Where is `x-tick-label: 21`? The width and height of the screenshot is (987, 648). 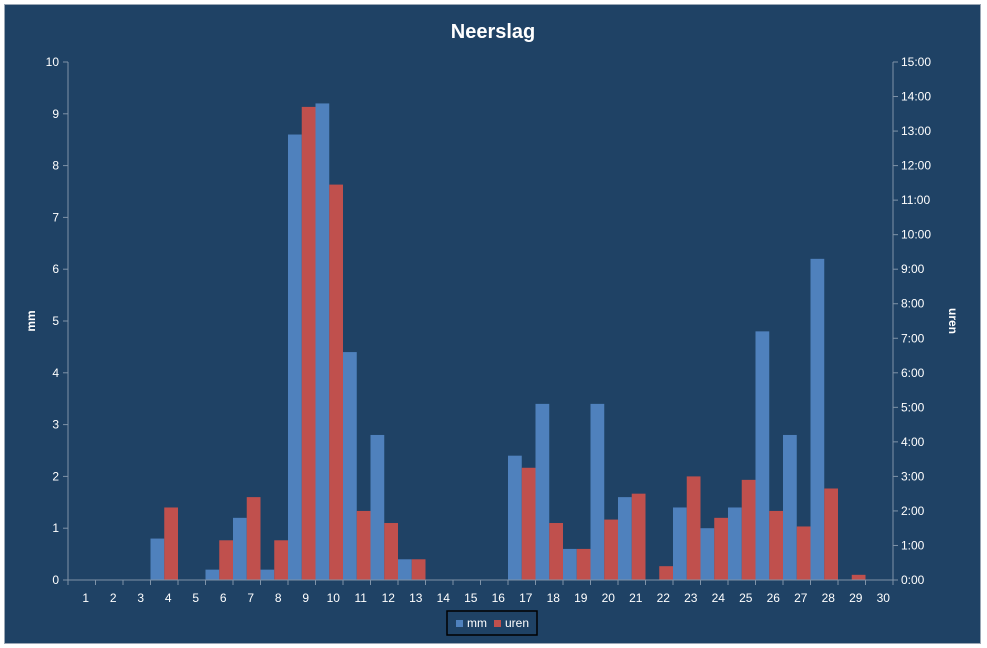 x-tick-label: 21 is located at coordinates (636, 598).